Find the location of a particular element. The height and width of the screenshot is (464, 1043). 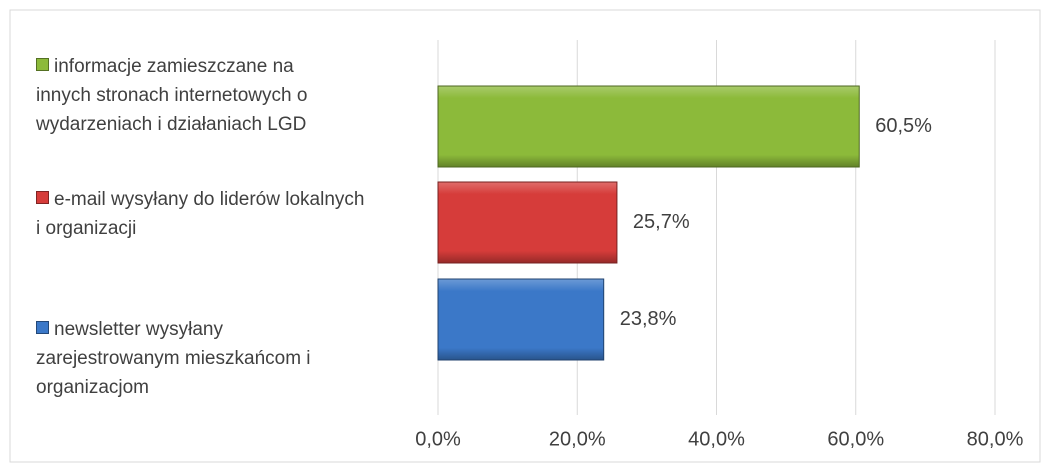

value-label: 23,8% is located at coordinates (648, 319).